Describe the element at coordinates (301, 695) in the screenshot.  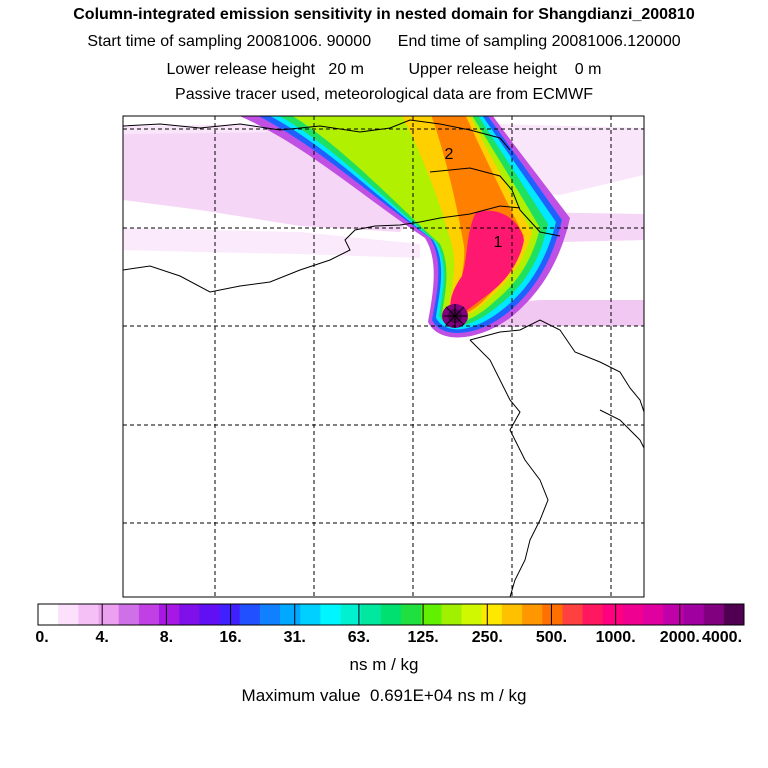
I see `max-label: Maximum value` at that location.